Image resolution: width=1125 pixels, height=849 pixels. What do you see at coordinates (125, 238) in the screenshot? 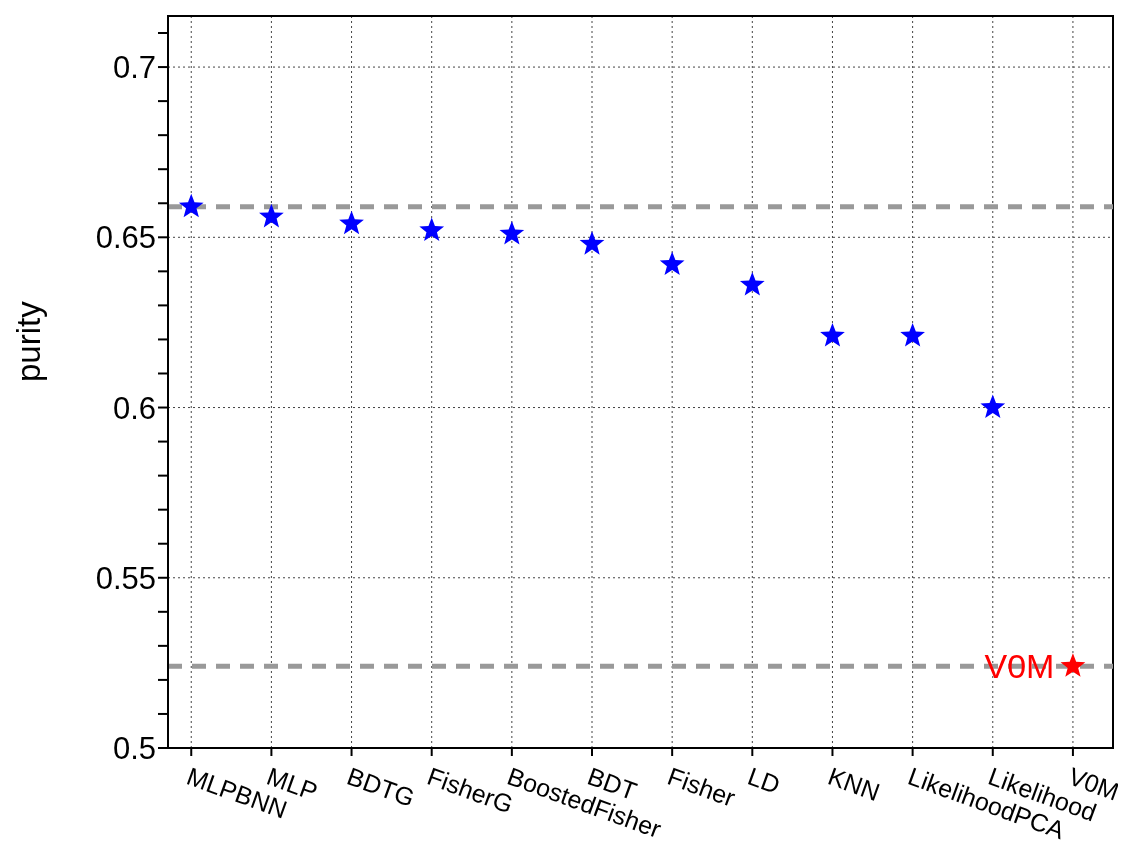
I see `y-tick-label: 0.65` at bounding box center [125, 238].